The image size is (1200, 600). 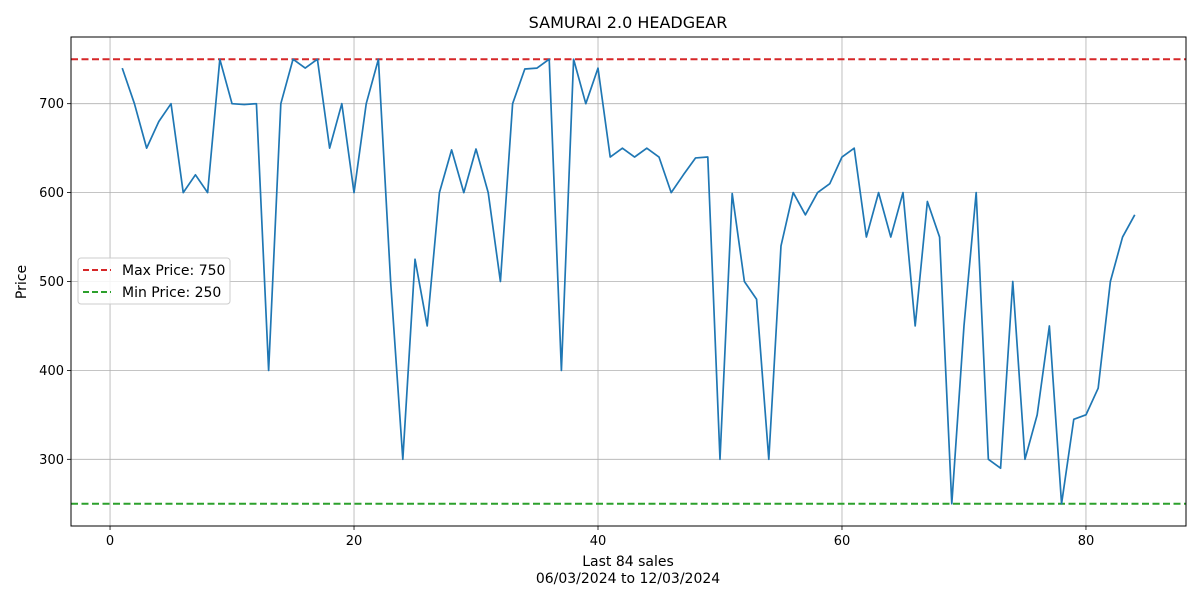 I want to click on y-tick-label: 300, so click(x=51, y=460).